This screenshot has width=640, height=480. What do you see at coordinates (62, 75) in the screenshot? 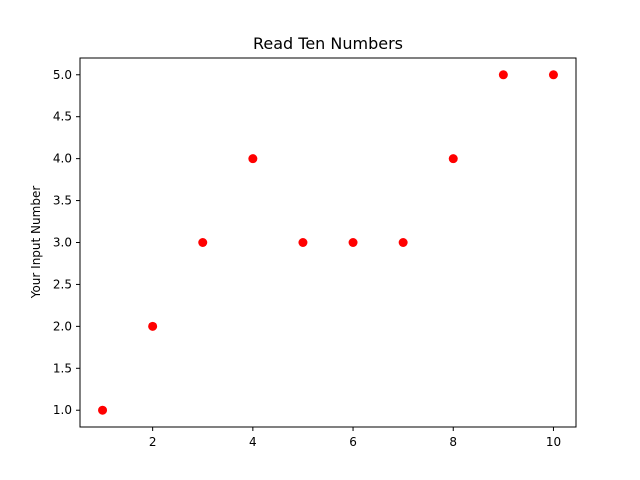
I see `y-tick-label: 5.0` at bounding box center [62, 75].